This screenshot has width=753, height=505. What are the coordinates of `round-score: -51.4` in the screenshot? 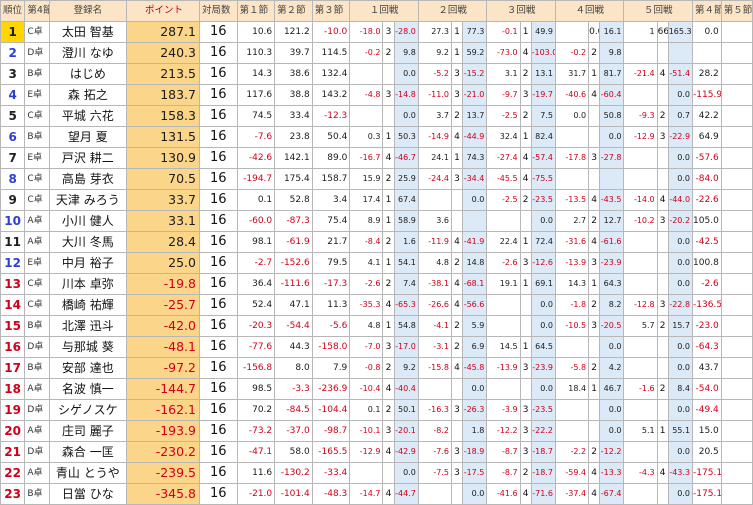 It's located at (680, 74).